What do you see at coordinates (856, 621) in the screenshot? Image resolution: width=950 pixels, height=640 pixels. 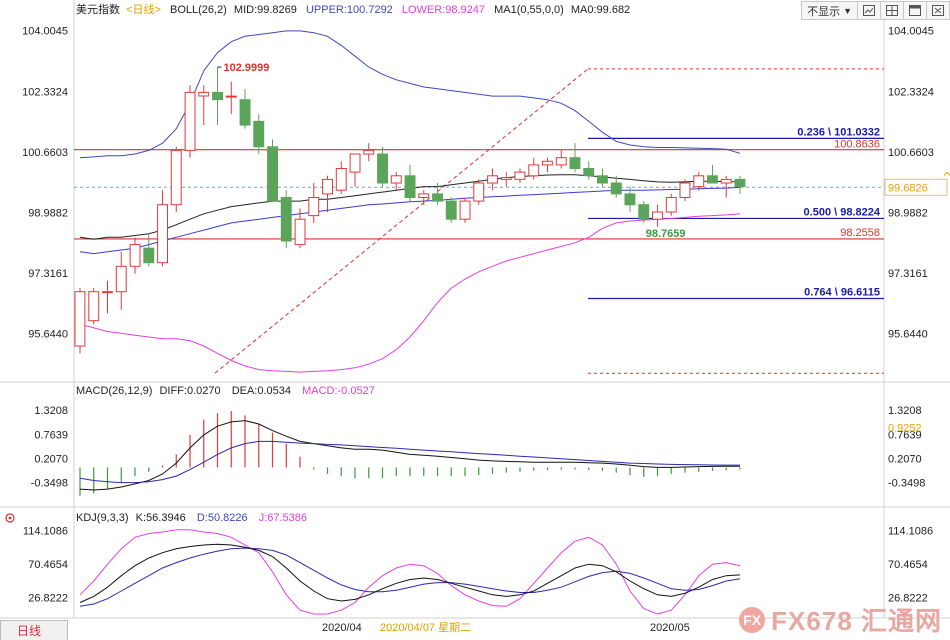 I see `watermark-text: FX678 汇通网` at bounding box center [856, 621].